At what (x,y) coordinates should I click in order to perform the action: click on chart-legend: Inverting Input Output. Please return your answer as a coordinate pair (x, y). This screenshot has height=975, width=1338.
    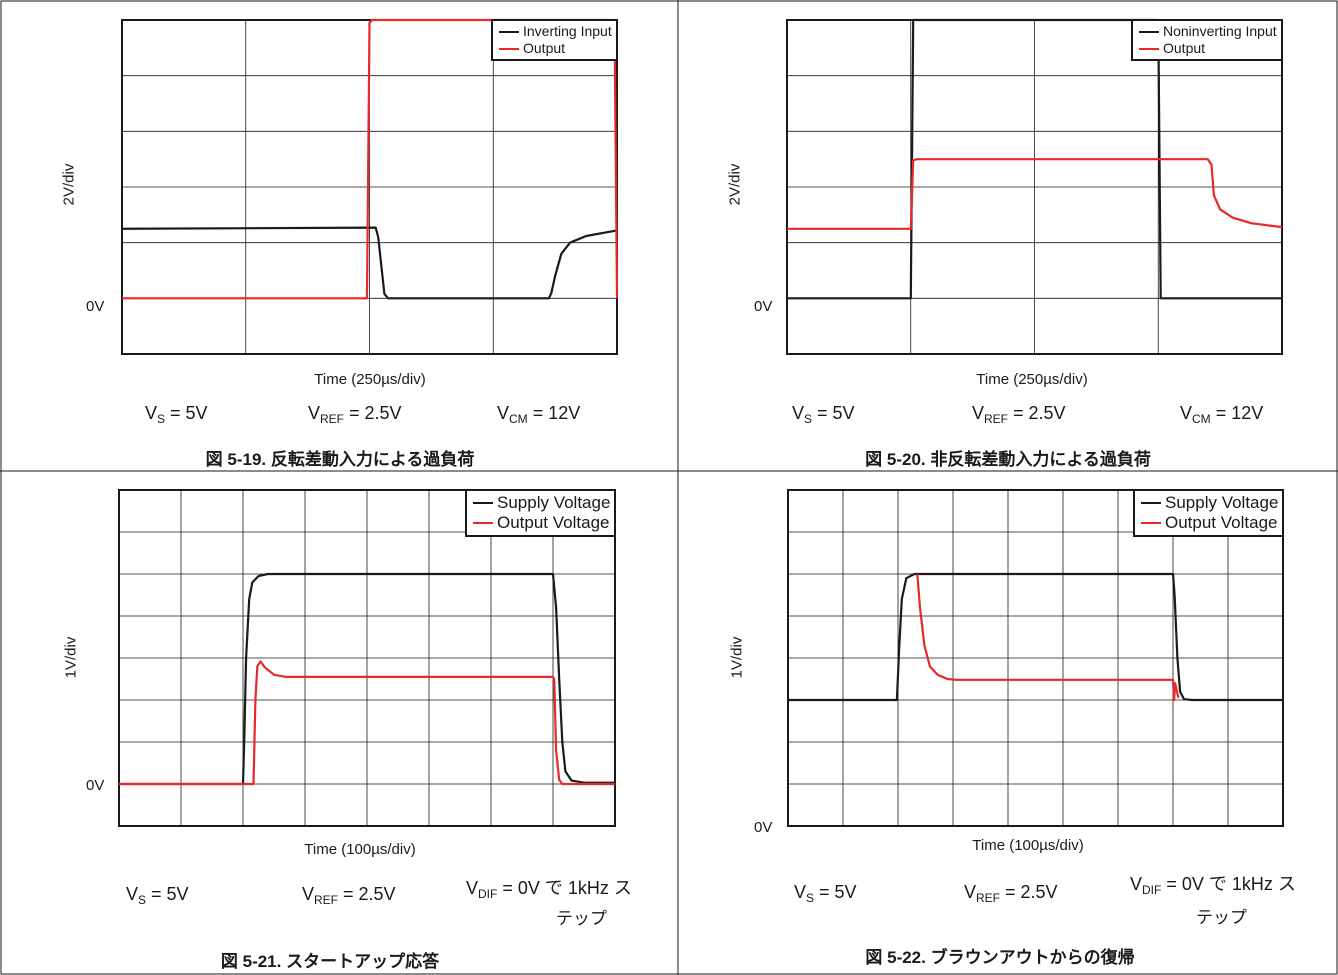
    Looking at the image, I should click on (554, 40).